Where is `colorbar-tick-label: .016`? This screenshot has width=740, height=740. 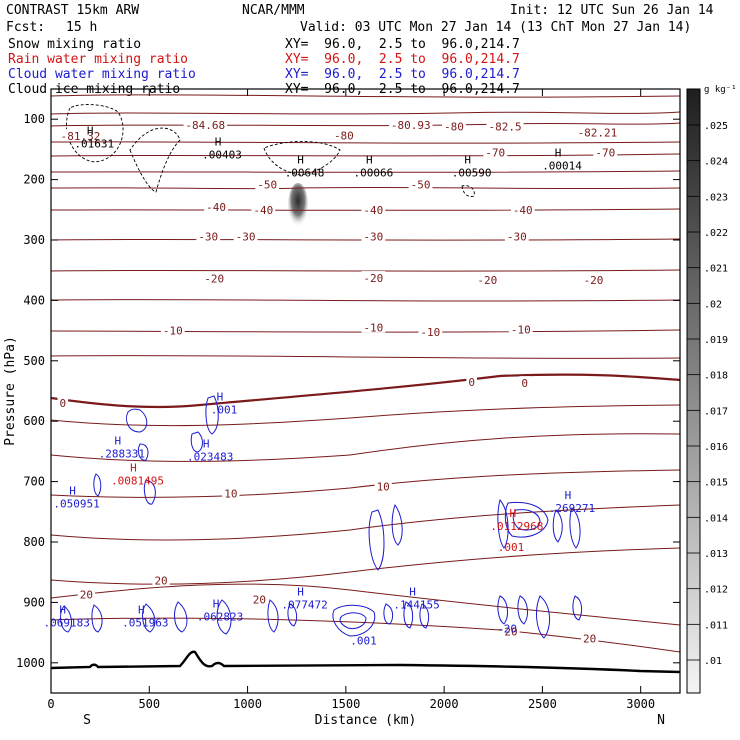 colorbar-tick-label: .016 is located at coordinates (716, 447).